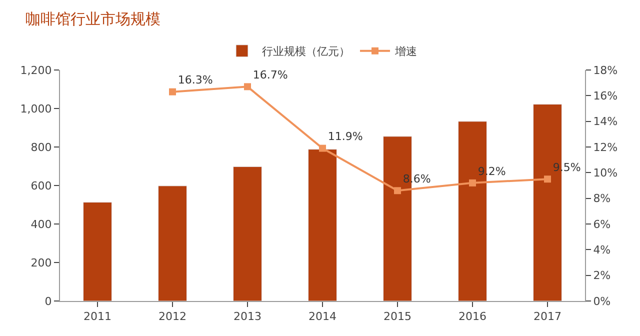  I want to click on x-tick-label: 2012, so click(172, 317).